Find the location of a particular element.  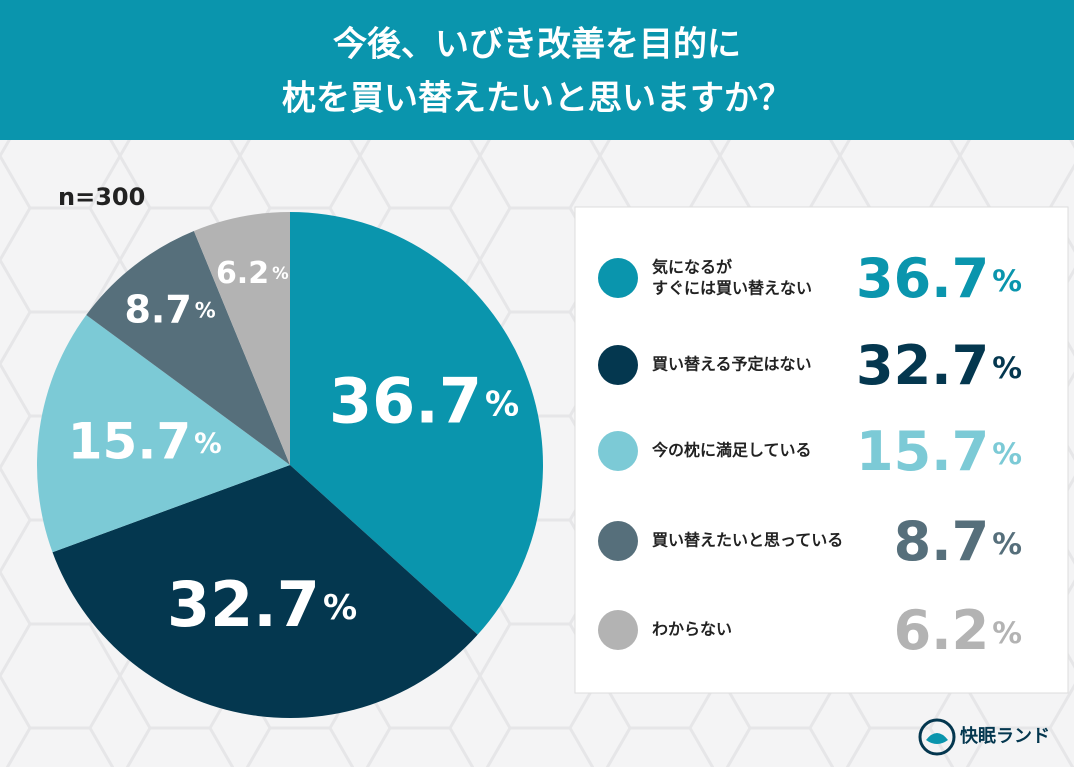

legend-label: 気になるがすぐには買い替えない is located at coordinates (732, 277).